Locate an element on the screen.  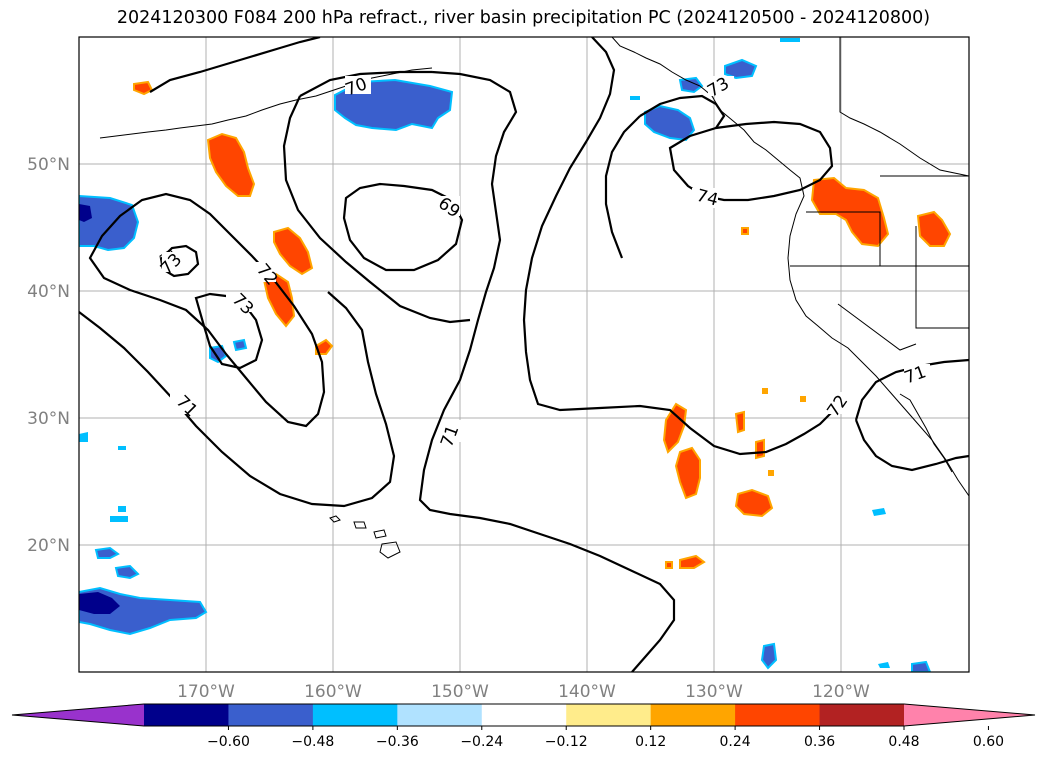
negative-patch-small-k is located at coordinates (122, 448).